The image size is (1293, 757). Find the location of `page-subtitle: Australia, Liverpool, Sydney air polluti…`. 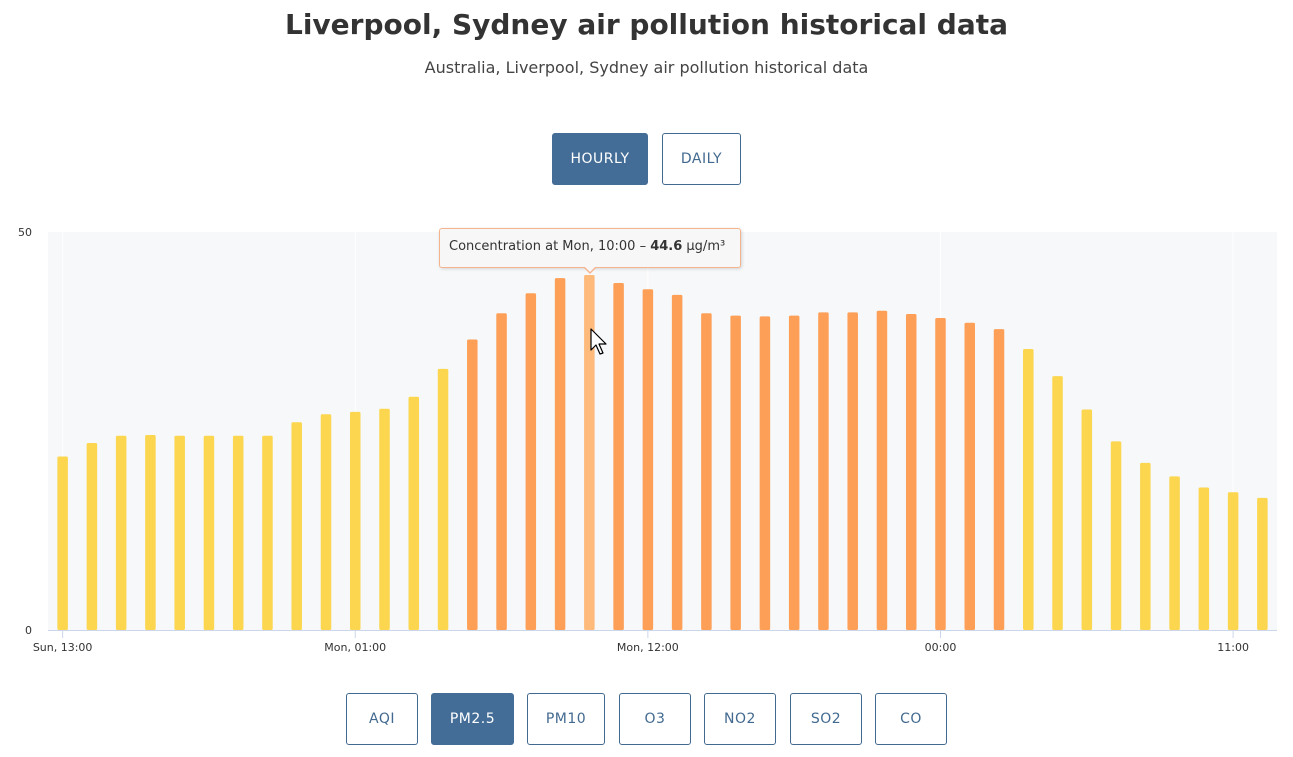

page-subtitle: Australia, Liverpool, Sydney air polluti… is located at coordinates (646, 67).